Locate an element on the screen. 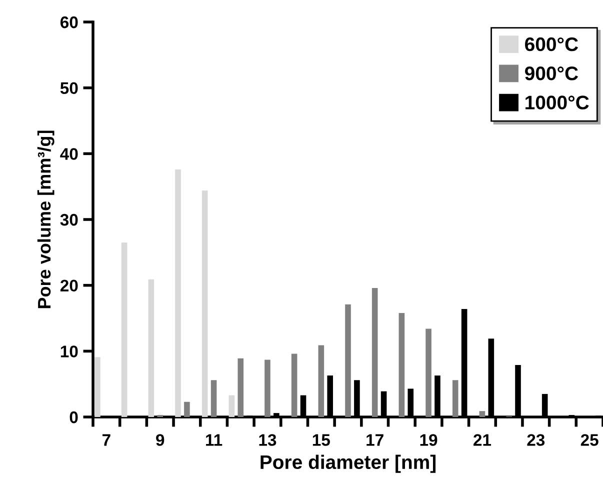 The height and width of the screenshot is (490, 603). x-tick-label: 7 is located at coordinates (106, 440).